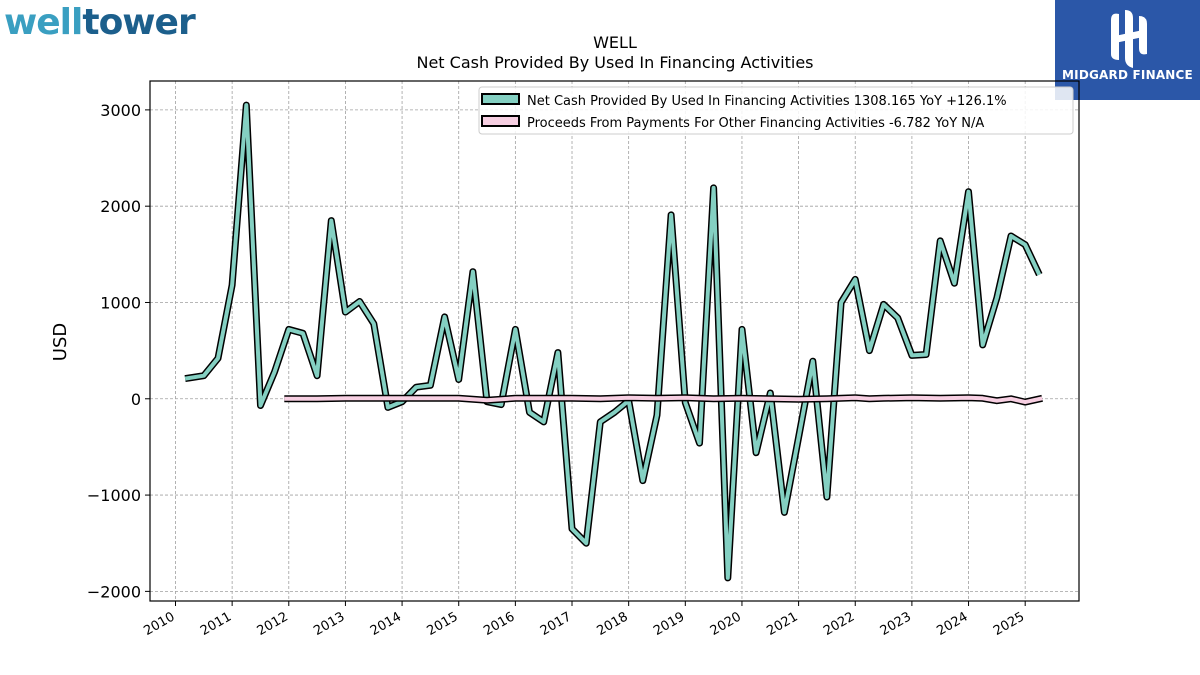 The height and width of the screenshot is (675, 1200). What do you see at coordinates (782, 624) in the screenshot?
I see `x-tick-label: 2021` at bounding box center [782, 624].